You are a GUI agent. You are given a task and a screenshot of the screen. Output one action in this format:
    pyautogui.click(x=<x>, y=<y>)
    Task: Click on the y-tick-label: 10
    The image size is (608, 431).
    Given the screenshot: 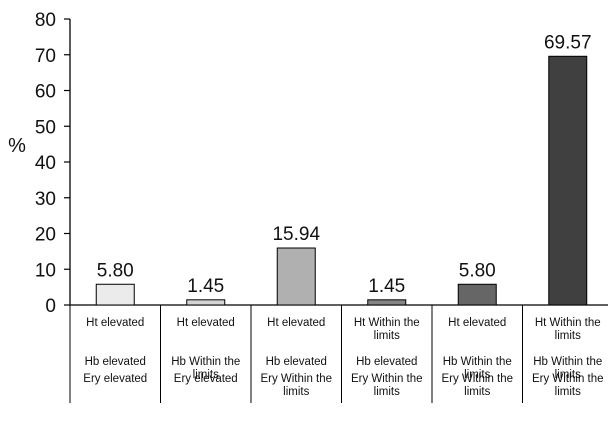 What is the action you would take?
    pyautogui.click(x=45, y=270)
    